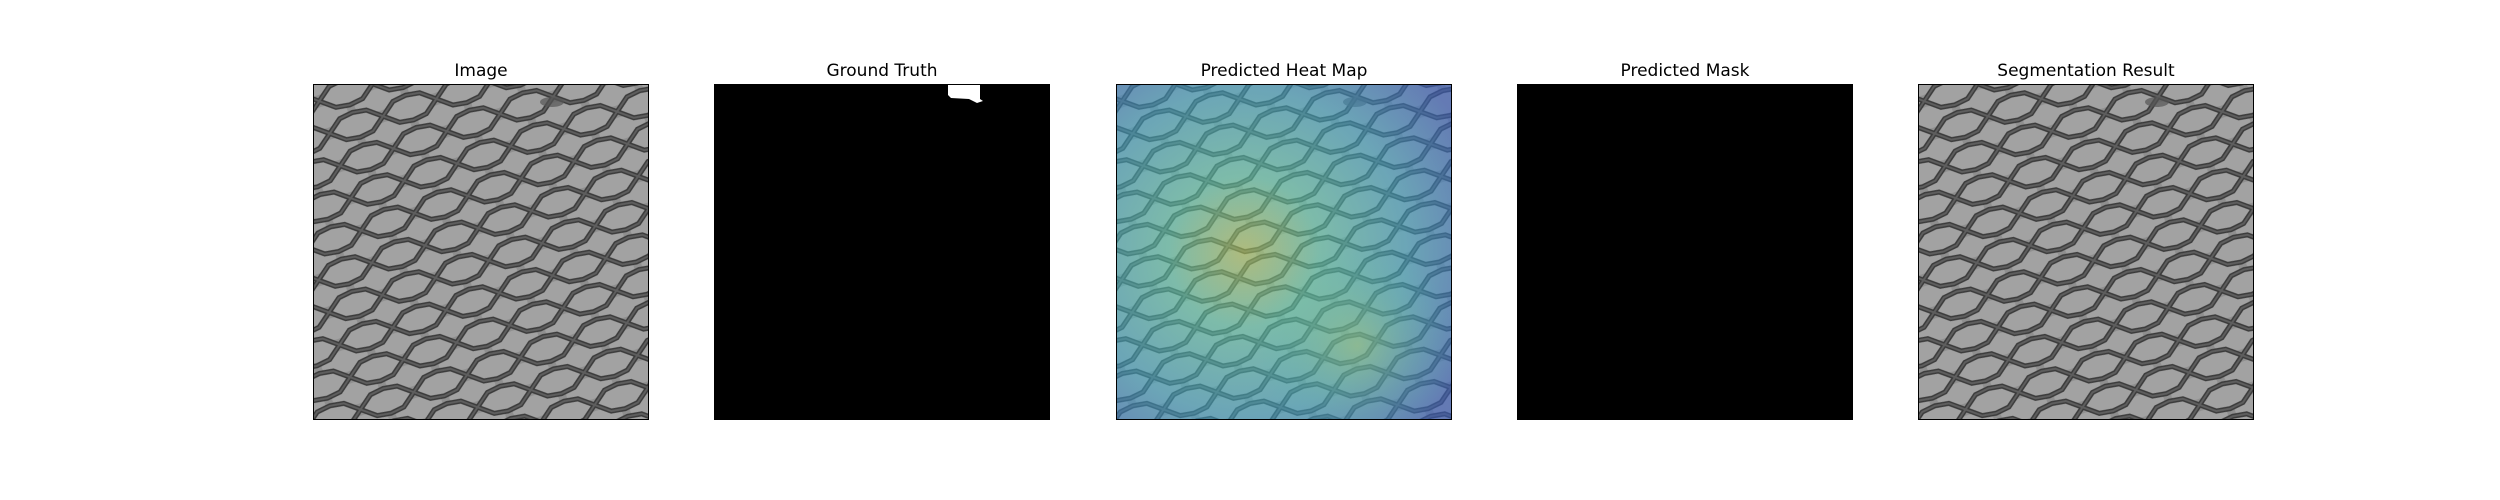  Describe the element at coordinates (882, 71) in the screenshot. I see `panel-title-ground-truth: Ground Truth` at that location.